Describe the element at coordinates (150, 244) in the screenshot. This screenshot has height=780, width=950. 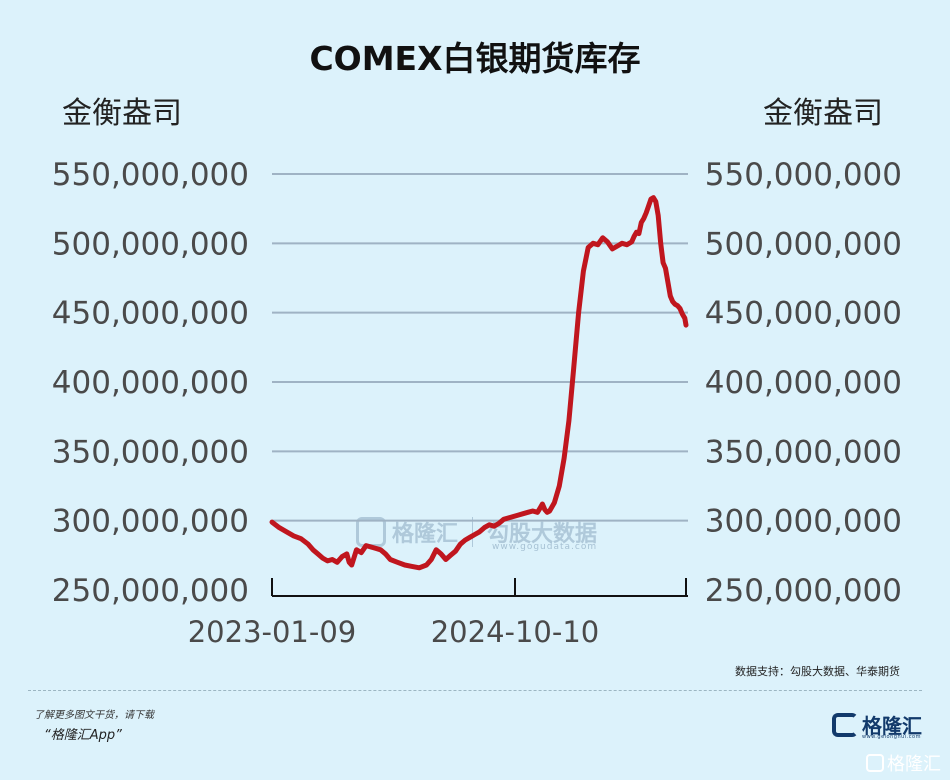
I see `y-tick-label-left: 500,000,000` at that location.